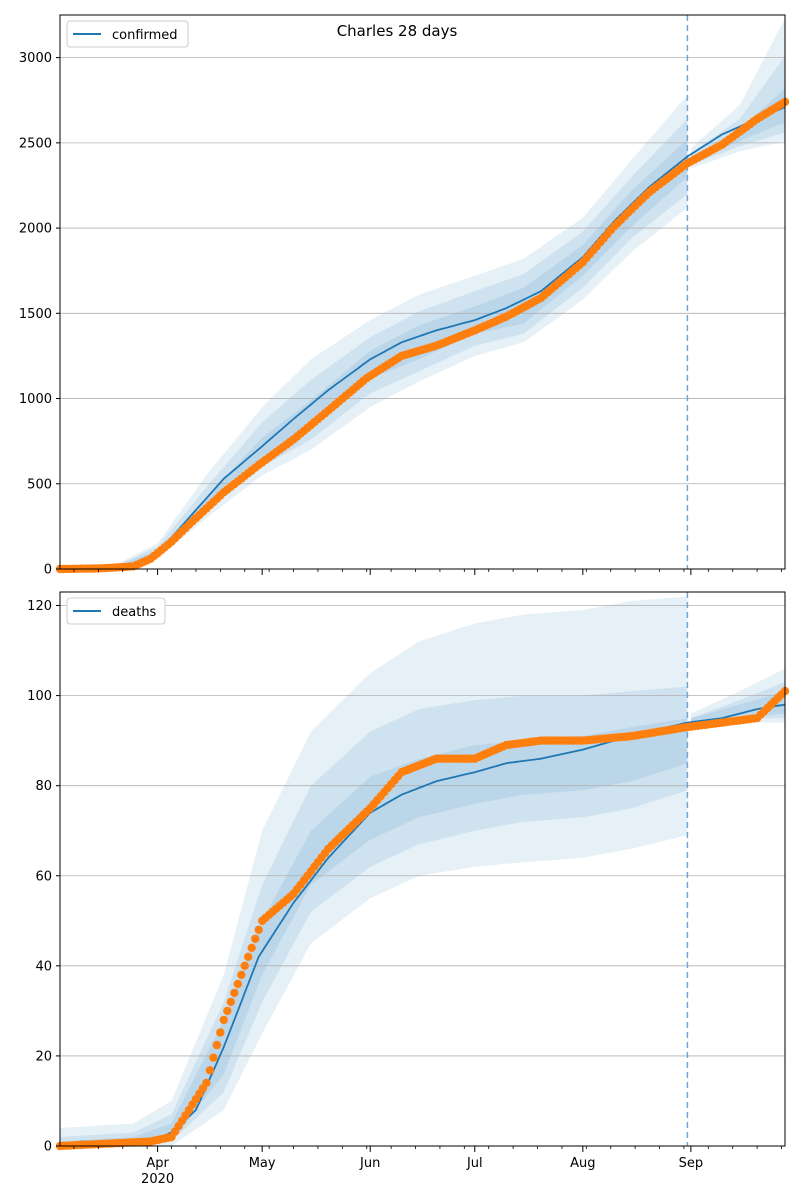 The image size is (800, 1200). Describe the element at coordinates (35, 229) in the screenshot. I see `y-tick-label: 2000` at that location.